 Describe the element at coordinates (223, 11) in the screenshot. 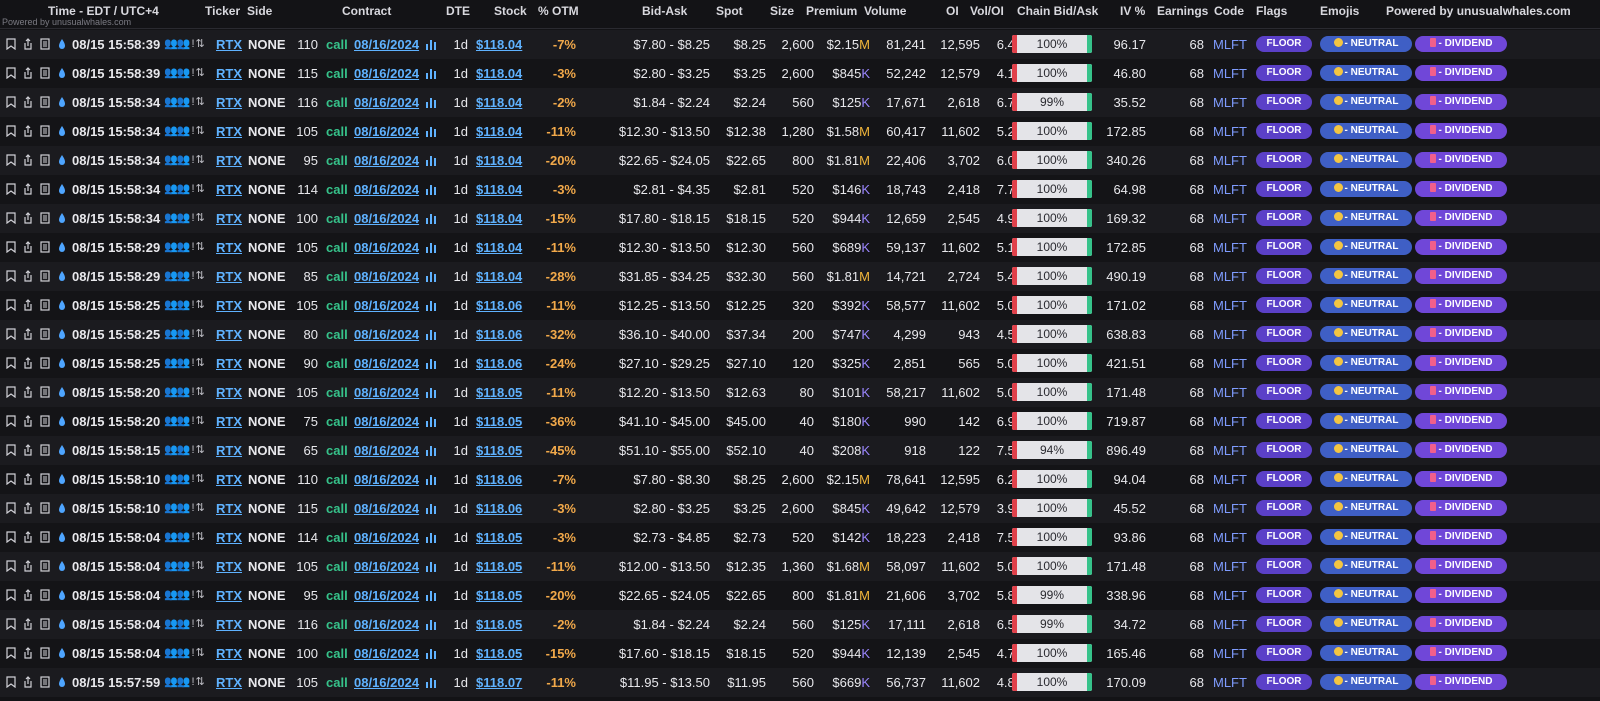

I see `header-ticker: Ticker` at that location.